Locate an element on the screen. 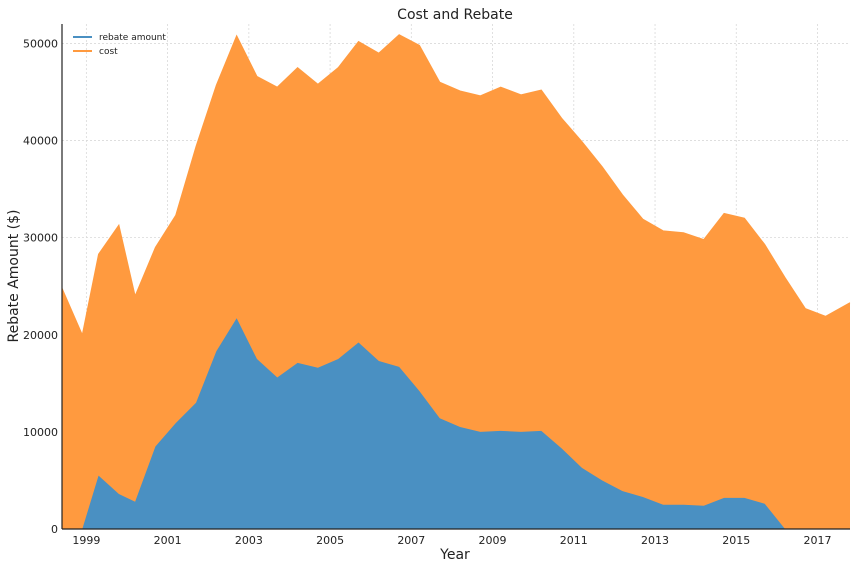 This screenshot has width=854, height=567. x-tick-label: 2009 is located at coordinates (493, 540).